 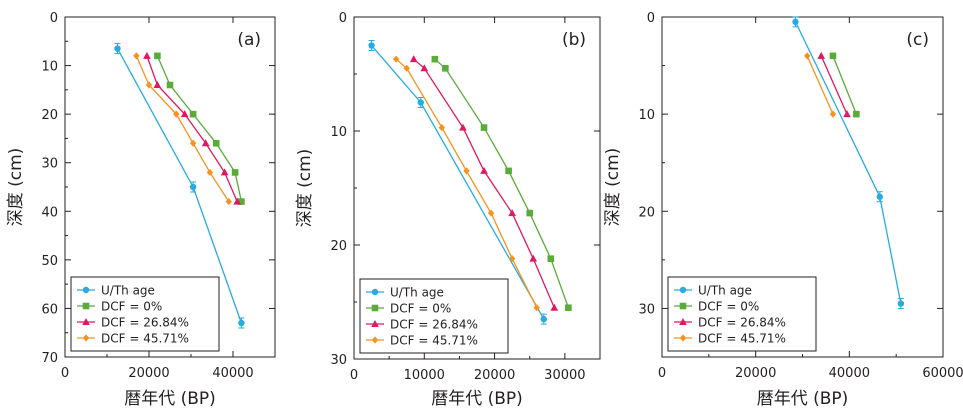 I want to click on x-tick-label: 60000, so click(x=942, y=373).